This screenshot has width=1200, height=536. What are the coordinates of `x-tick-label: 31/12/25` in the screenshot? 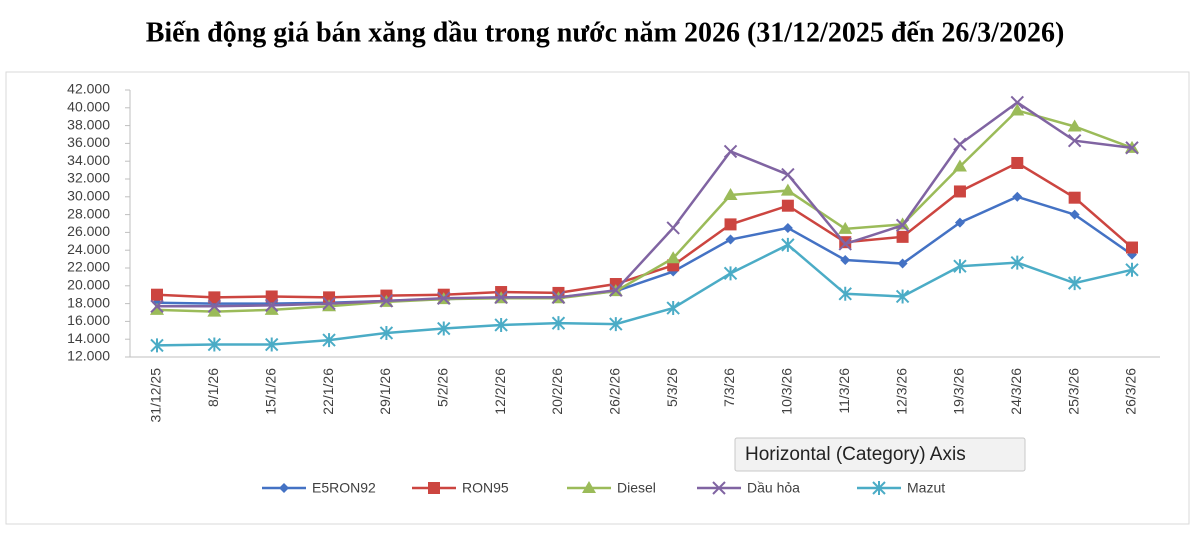 It's located at (156, 395).